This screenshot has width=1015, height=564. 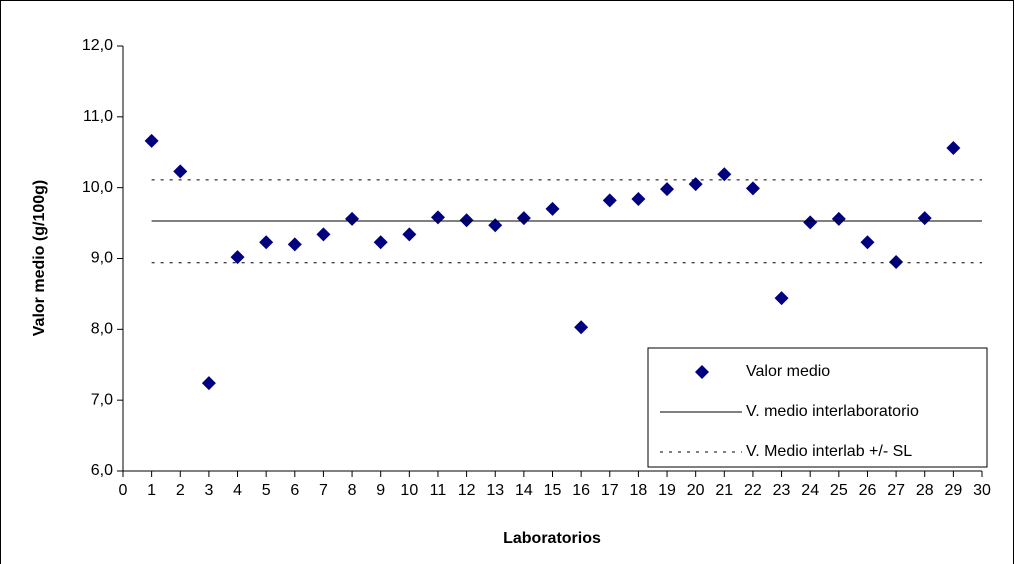 What do you see at coordinates (409, 490) in the screenshot?
I see `x-tick-label: 10` at bounding box center [409, 490].